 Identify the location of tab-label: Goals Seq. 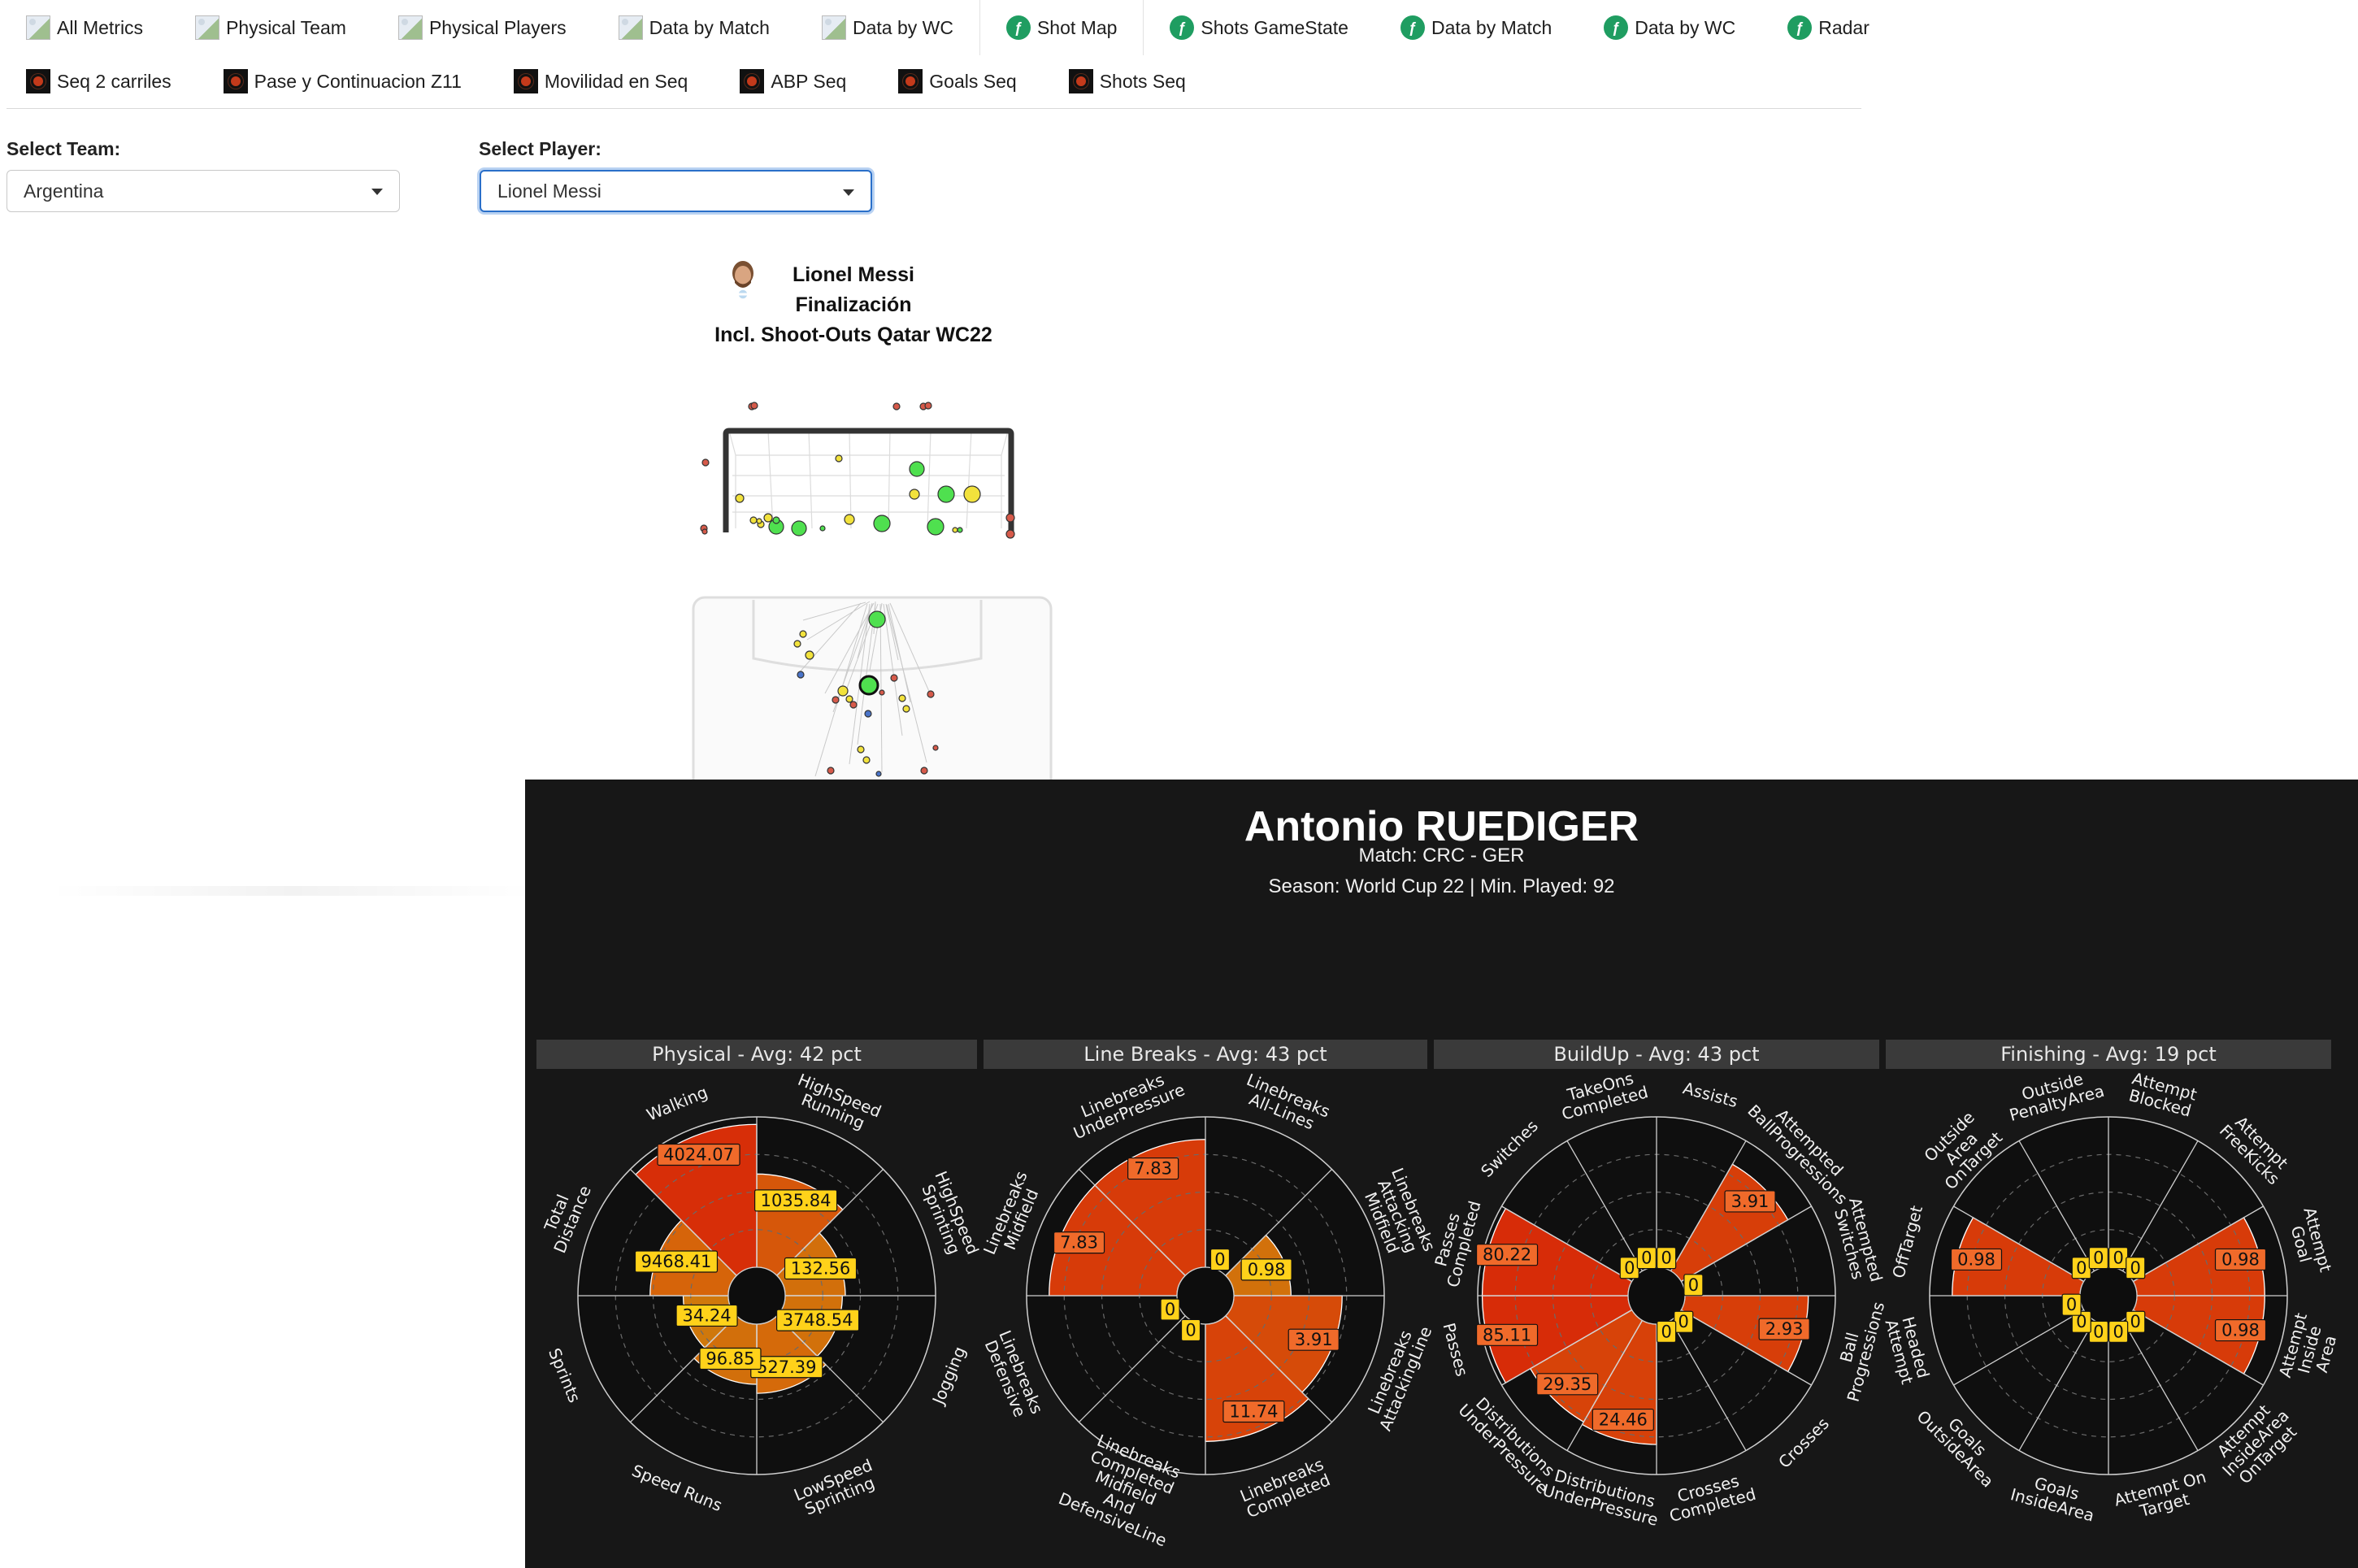
(973, 81).